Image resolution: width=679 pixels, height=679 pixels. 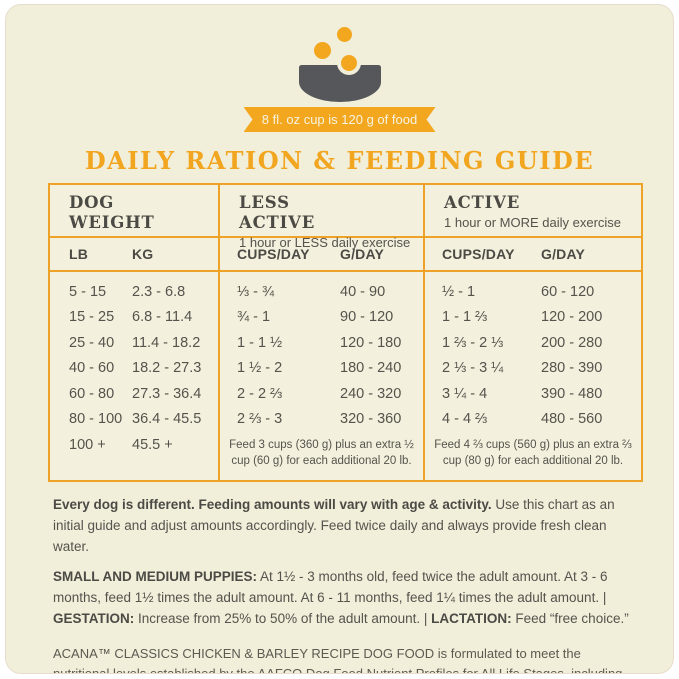 What do you see at coordinates (325, 242) in the screenshot?
I see `section-subtitle: 1 hour or LESS daily exercise` at bounding box center [325, 242].